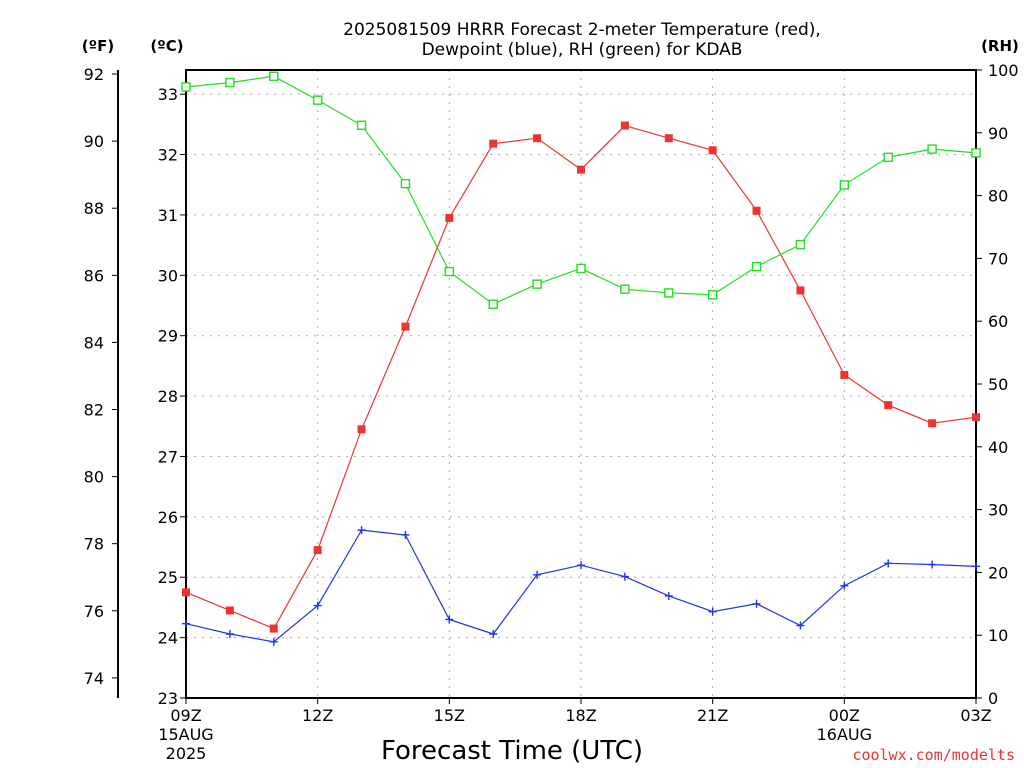  What do you see at coordinates (94, 275) in the screenshot?
I see `fahrenheit-tick-label: 86` at bounding box center [94, 275].